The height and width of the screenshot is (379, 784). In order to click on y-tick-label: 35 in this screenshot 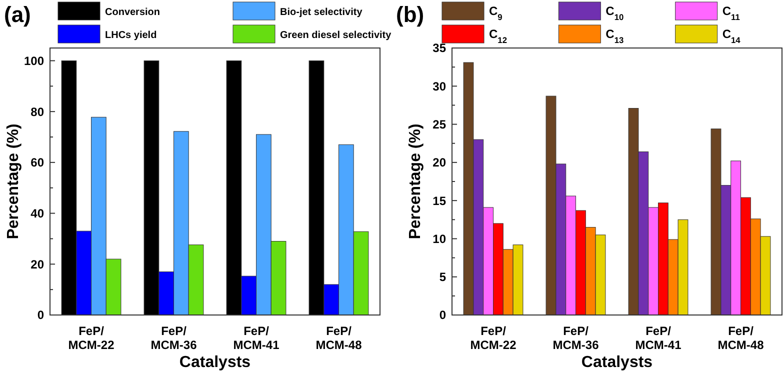, I will do `click(439, 48)`.